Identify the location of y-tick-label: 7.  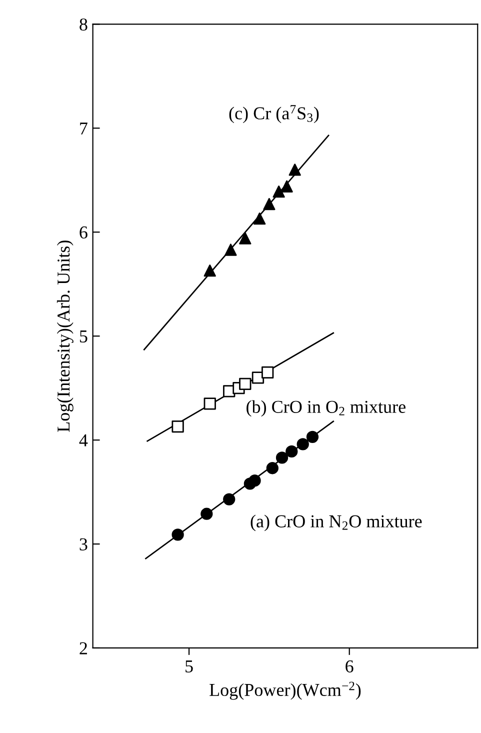
(84, 128).